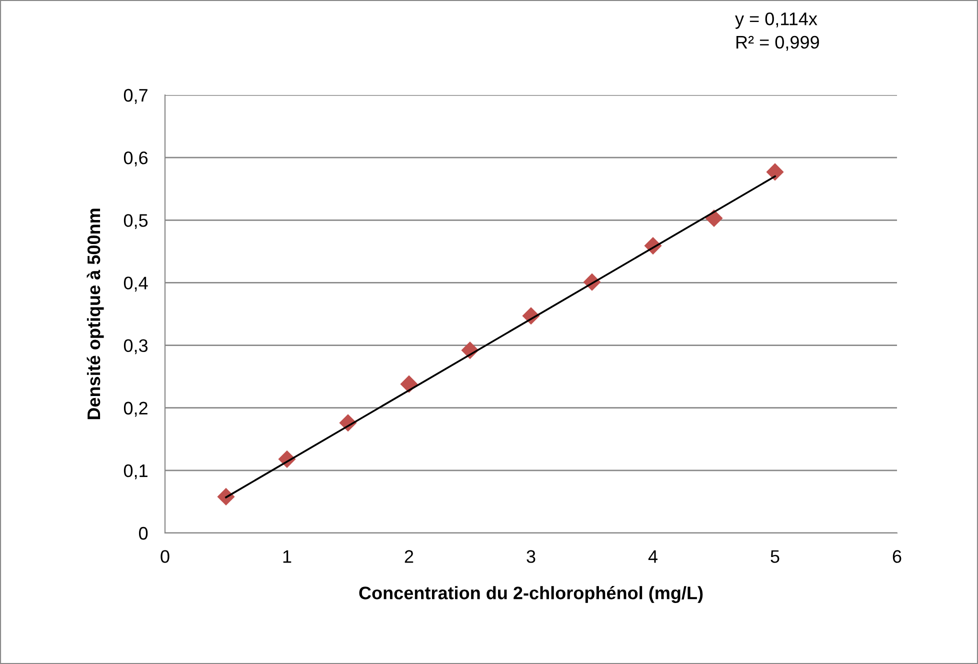 The width and height of the screenshot is (978, 664). What do you see at coordinates (897, 556) in the screenshot?
I see `x-tick-label: 6` at bounding box center [897, 556].